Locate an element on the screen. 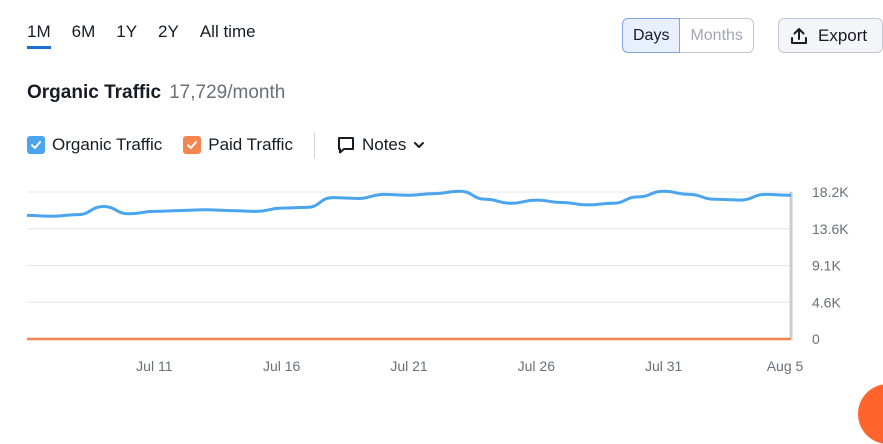 The height and width of the screenshot is (444, 883). x-tick-label: Jul 11 is located at coordinates (154, 366).